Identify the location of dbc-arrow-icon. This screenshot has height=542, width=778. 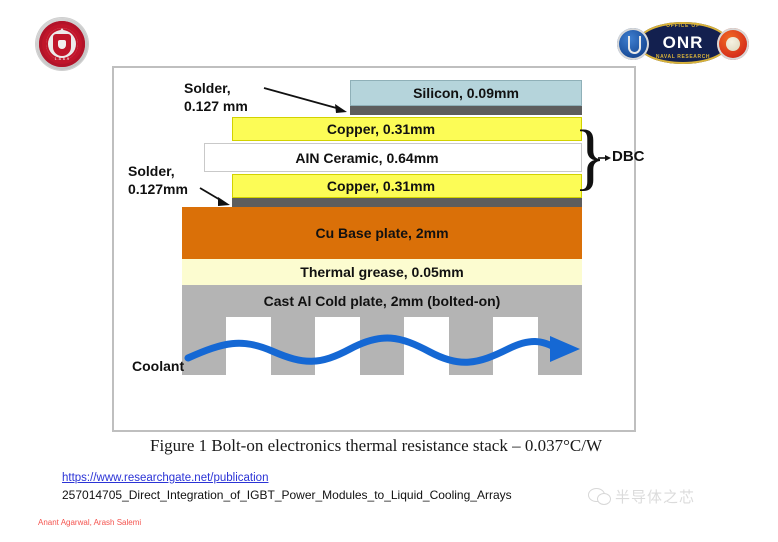
(604, 158).